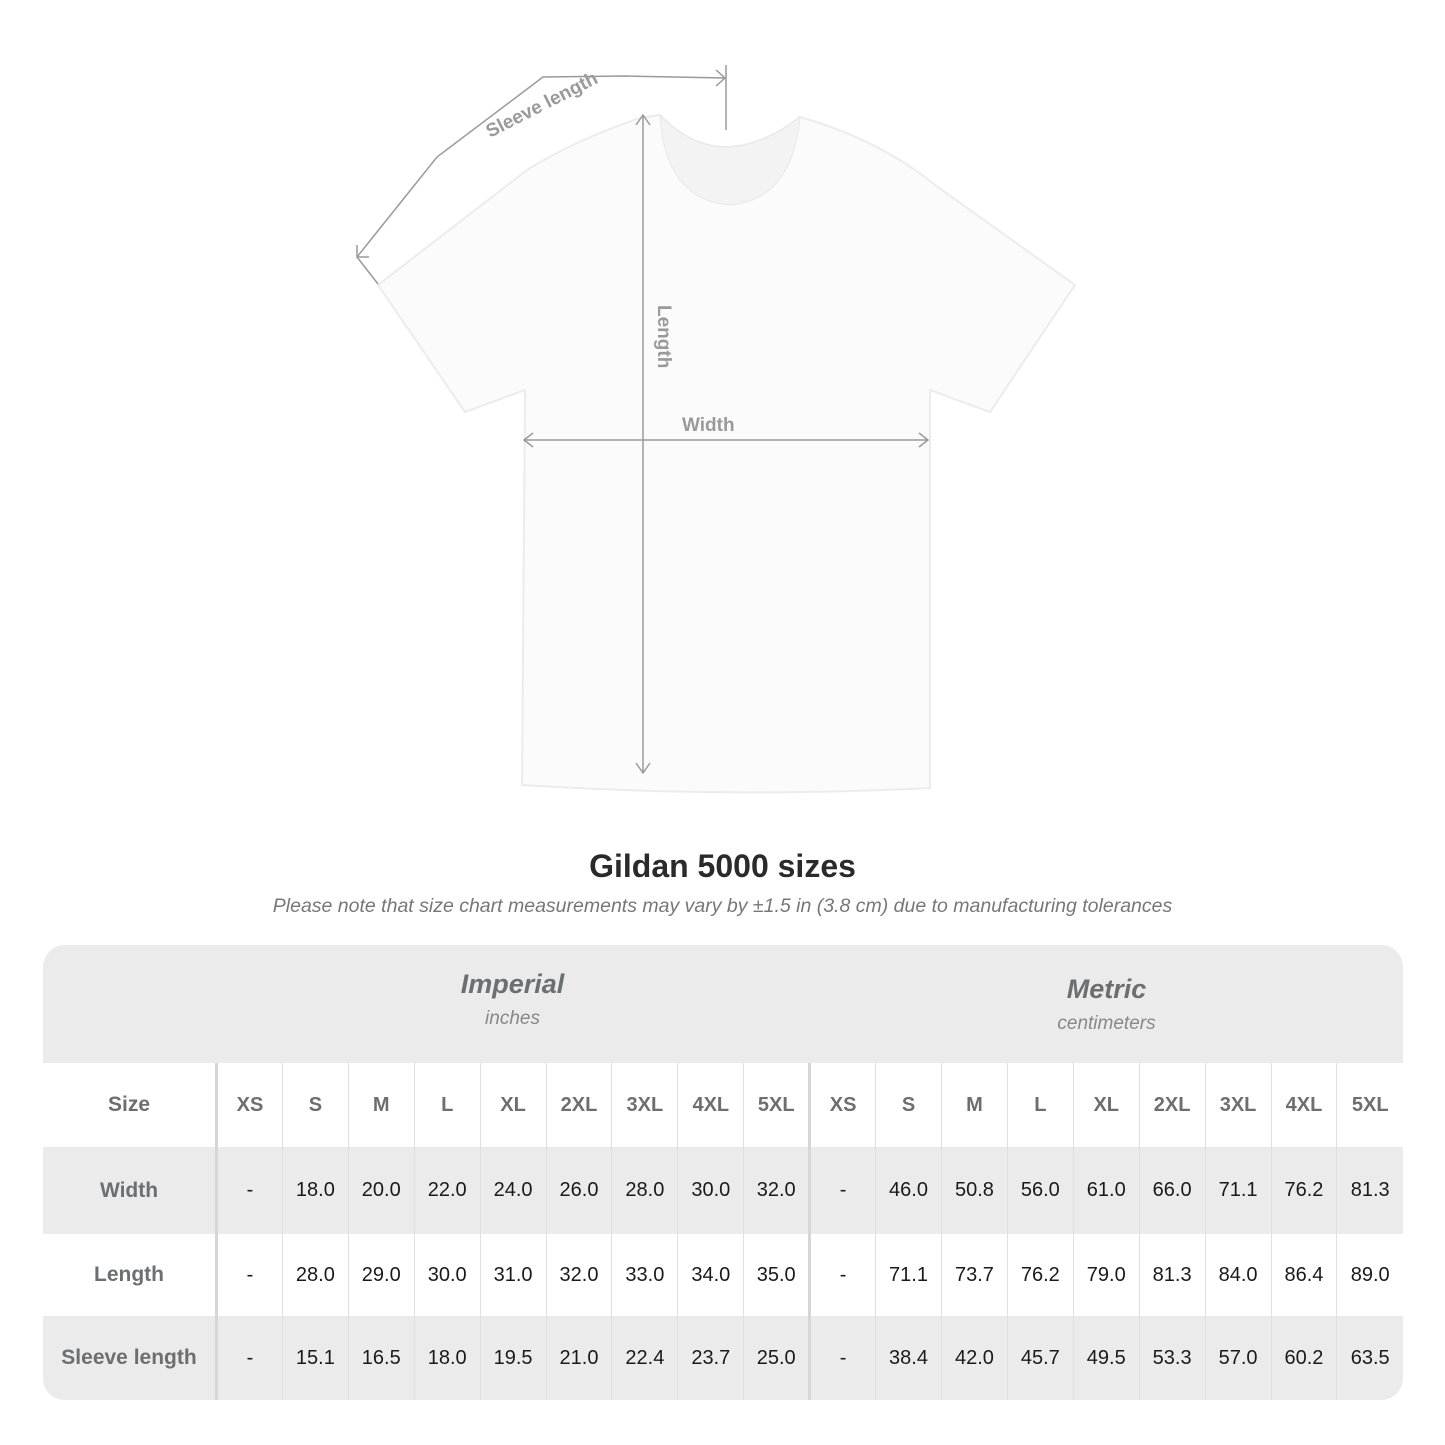 Image resolution: width=1445 pixels, height=1445 pixels. I want to click on imperial-size-header: 3XL, so click(644, 1105).